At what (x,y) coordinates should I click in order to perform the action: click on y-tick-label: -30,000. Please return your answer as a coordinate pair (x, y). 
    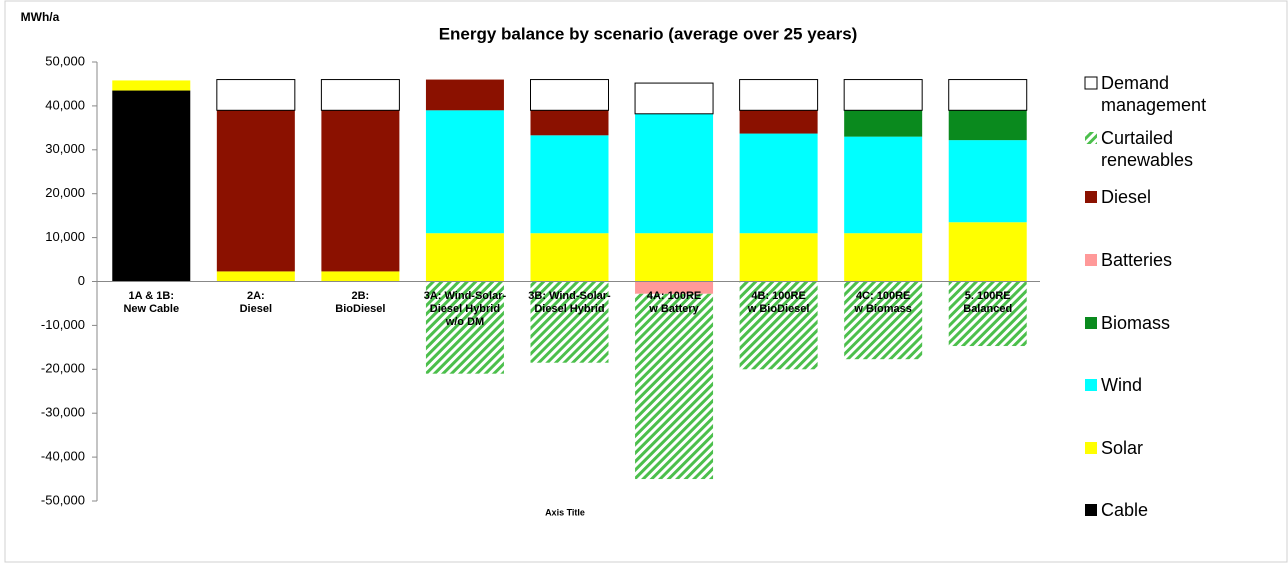
    Looking at the image, I should click on (63, 412).